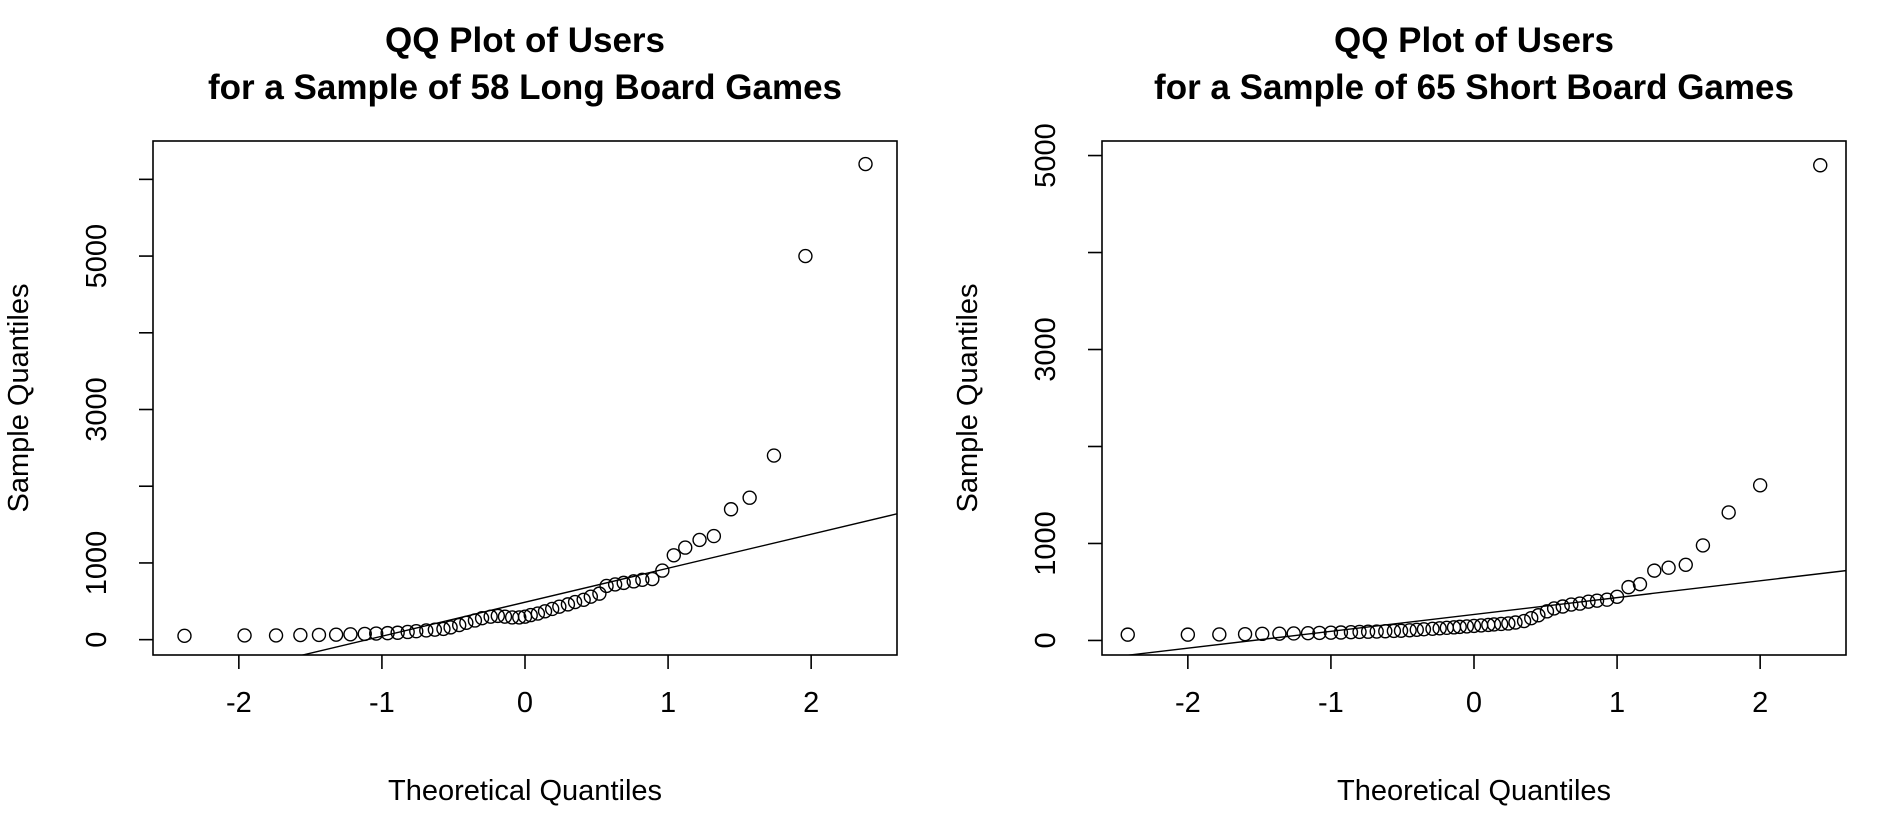 Image resolution: width=1899 pixels, height=834 pixels. I want to click on x-tick-label: -2, so click(239, 703).